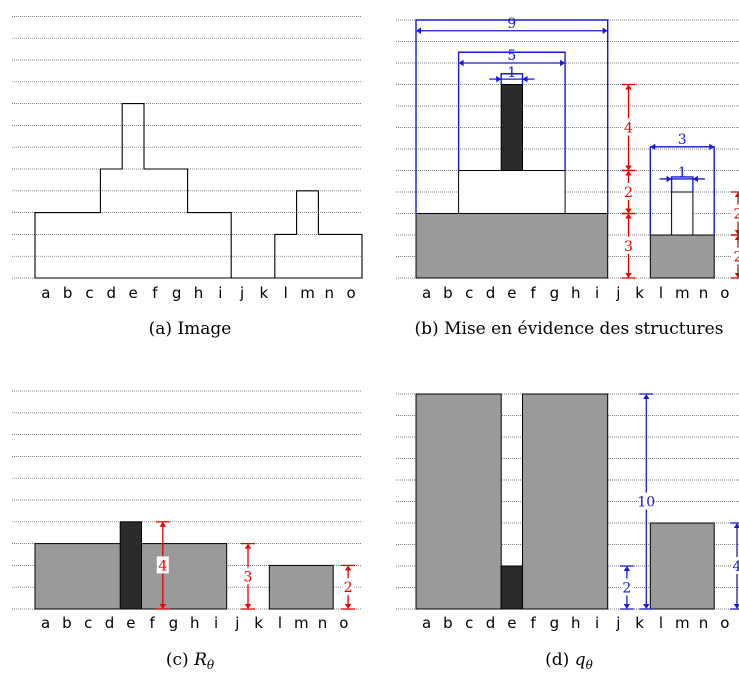 This screenshot has width=739, height=673. Describe the element at coordinates (163, 329) in the screenshot. I see `caption-tag: (a)` at that location.